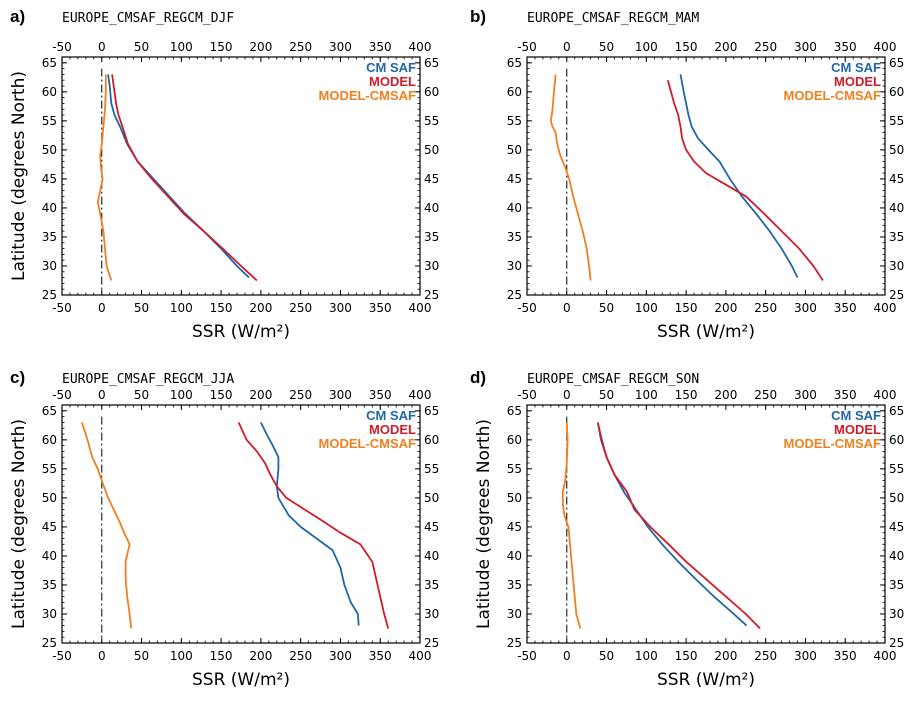  I want to click on chart-title: EUROPE_CMSAF_REGCM_DJF, so click(148, 18).